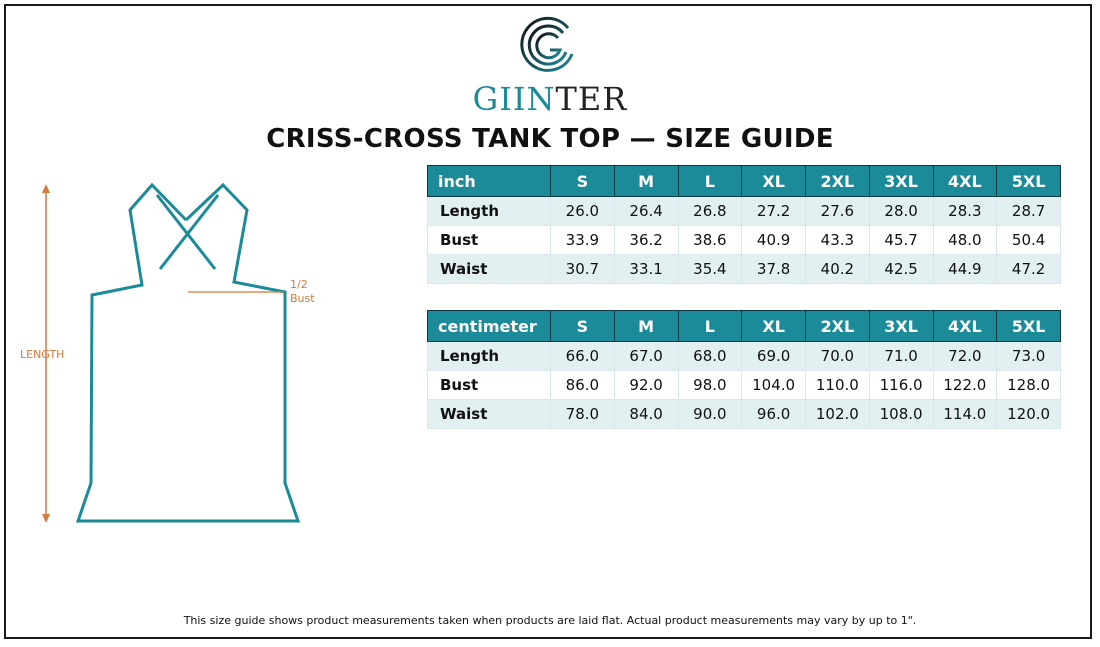  Describe the element at coordinates (582, 211) in the screenshot. I see `table-cell: 26.0` at that location.